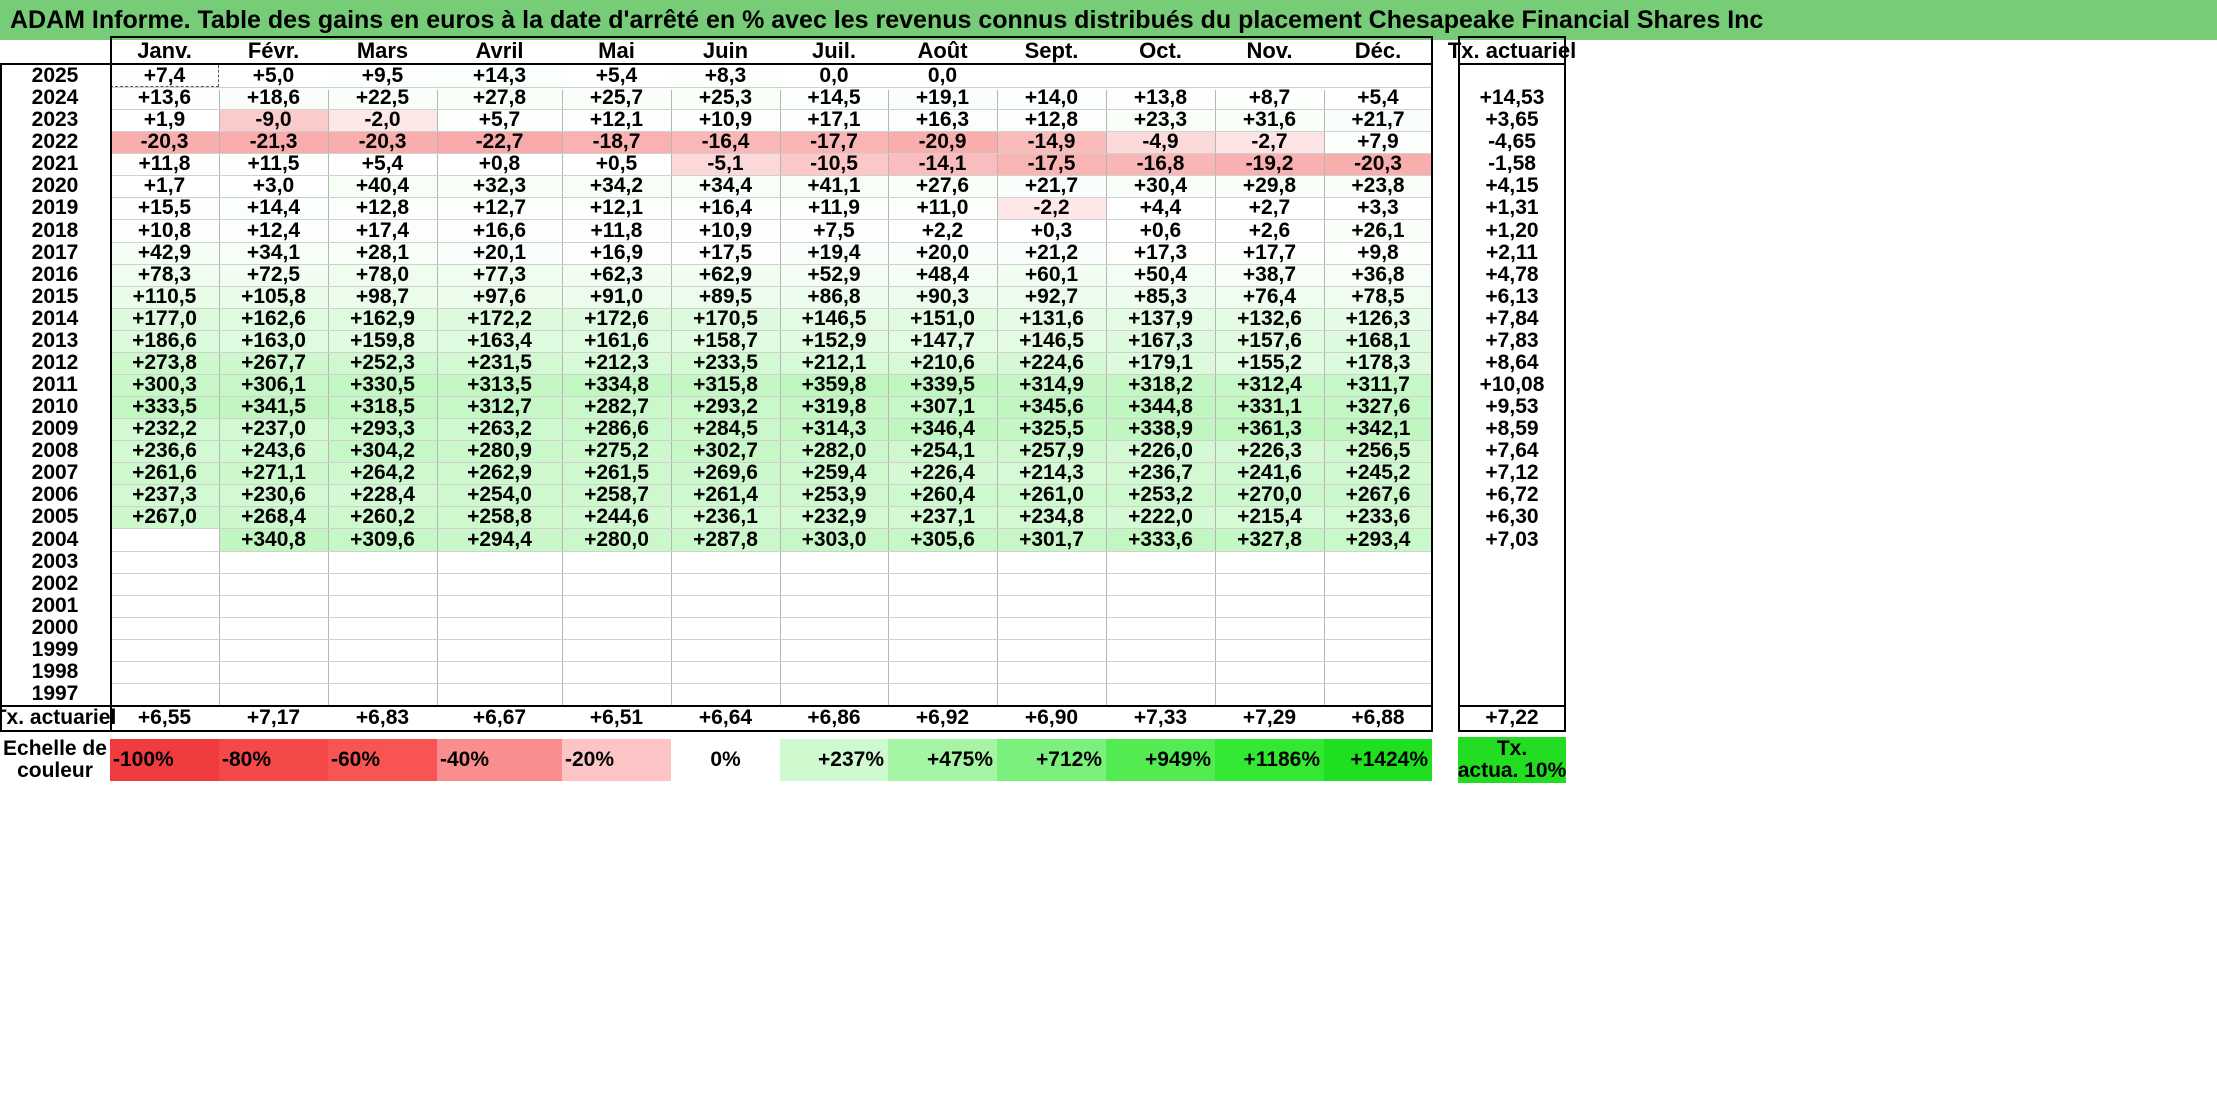 This screenshot has width=2217, height=1106. Describe the element at coordinates (725, 296) in the screenshot. I see `table-cell: +89,5` at that location.